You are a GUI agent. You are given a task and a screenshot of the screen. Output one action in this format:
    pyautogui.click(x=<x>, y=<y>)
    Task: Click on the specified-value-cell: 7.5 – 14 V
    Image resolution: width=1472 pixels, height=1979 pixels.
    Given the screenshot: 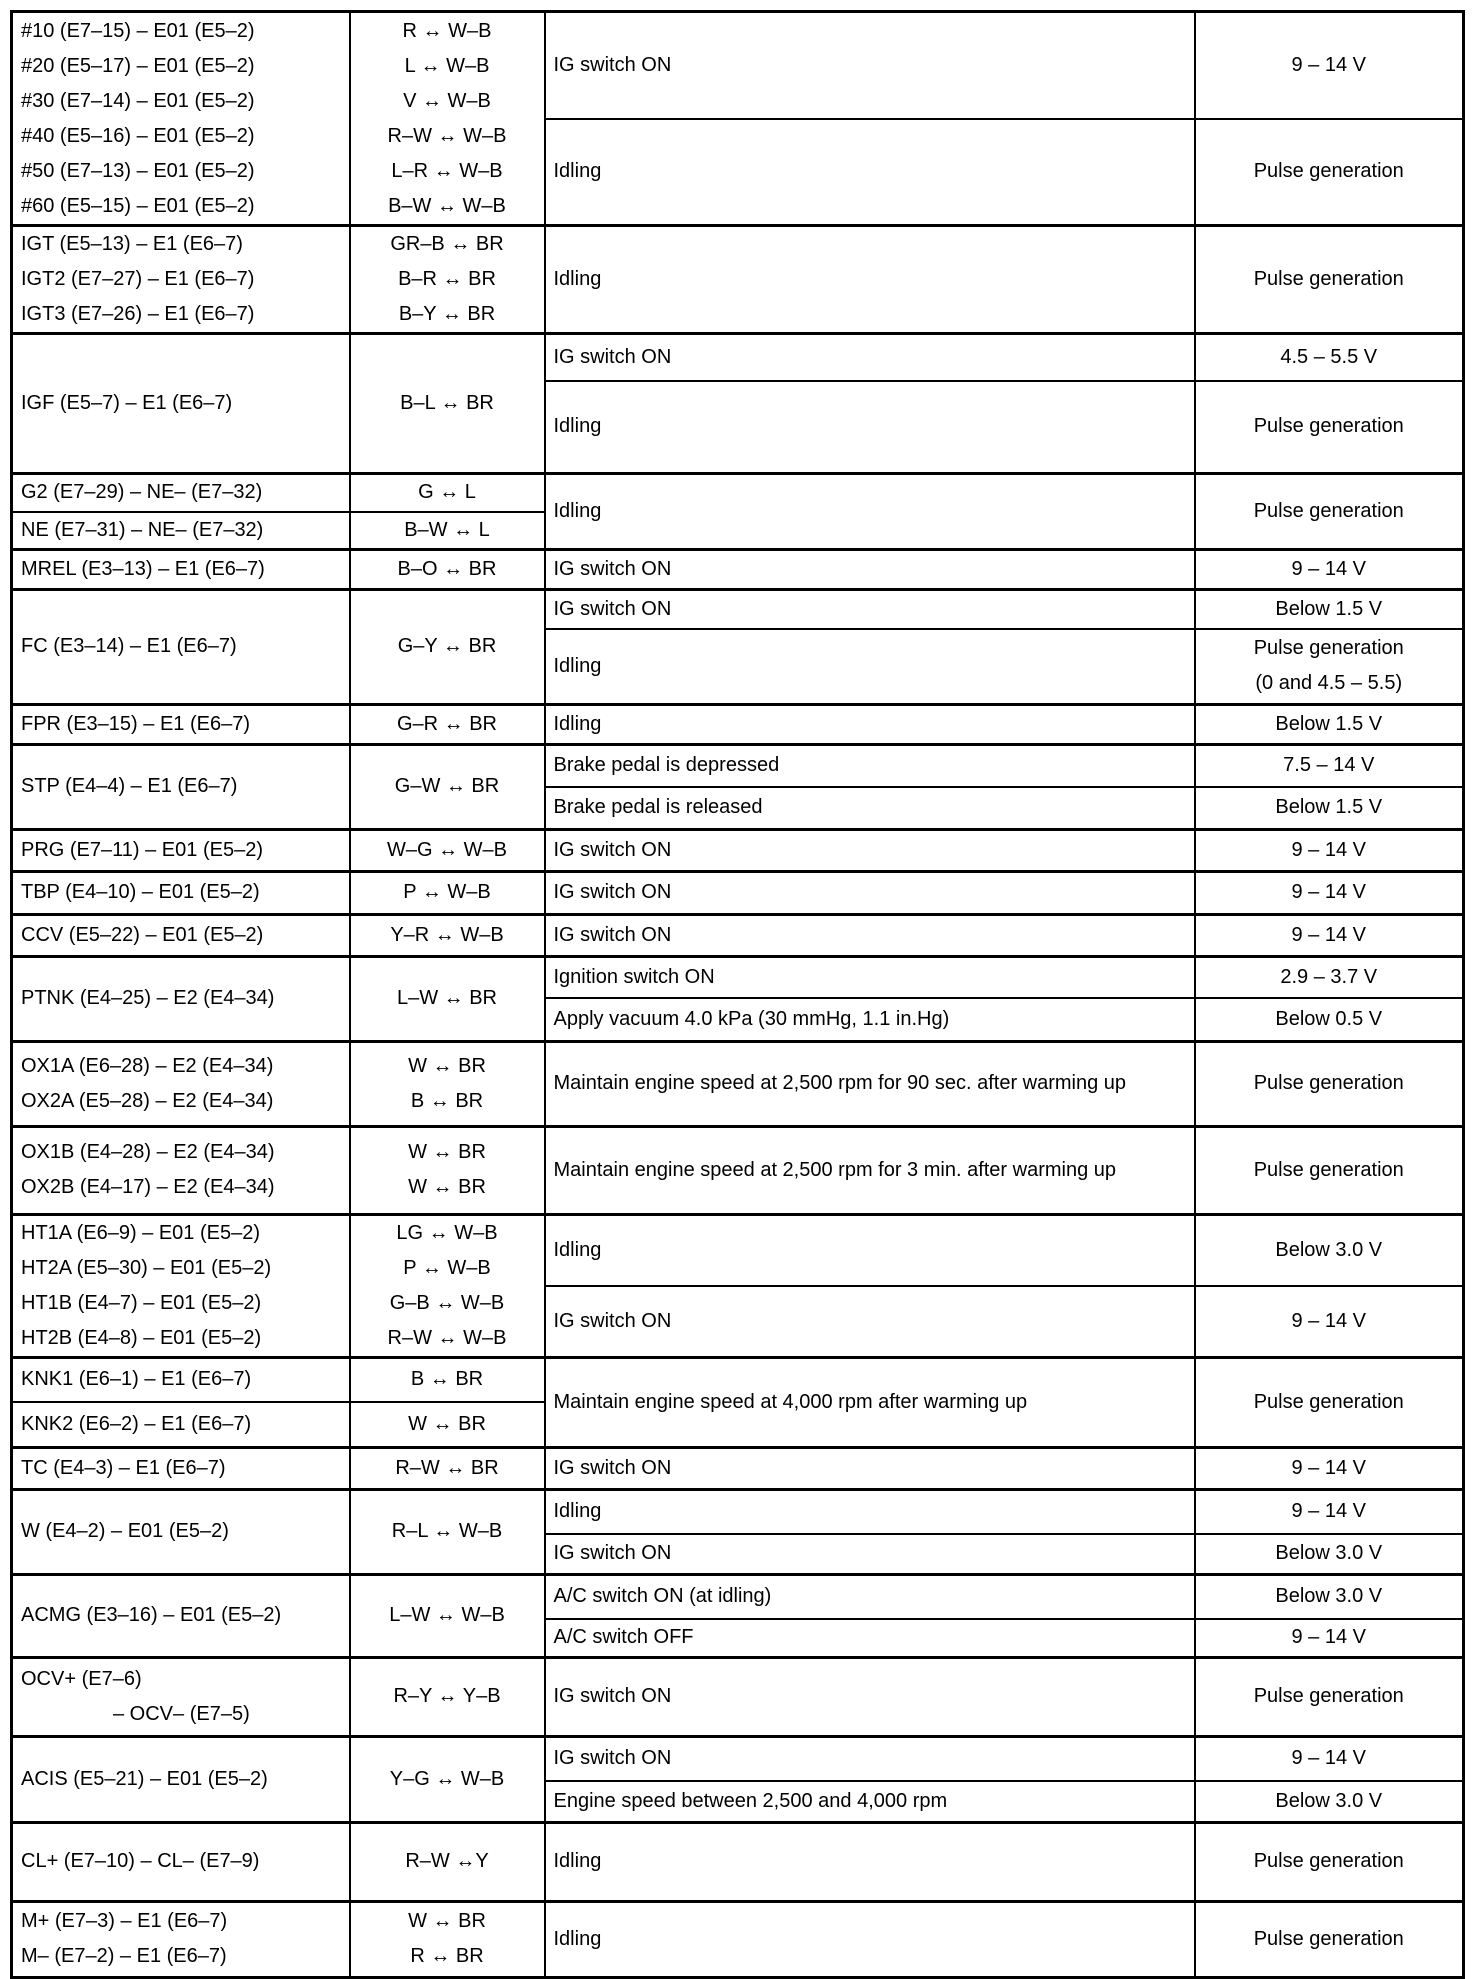 What is the action you would take?
    pyautogui.click(x=1329, y=765)
    